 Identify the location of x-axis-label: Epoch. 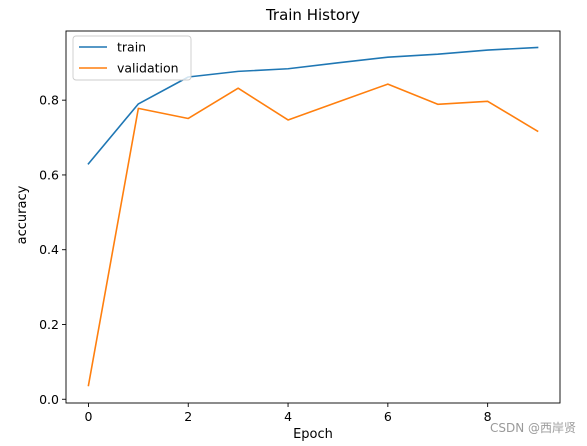
(313, 434).